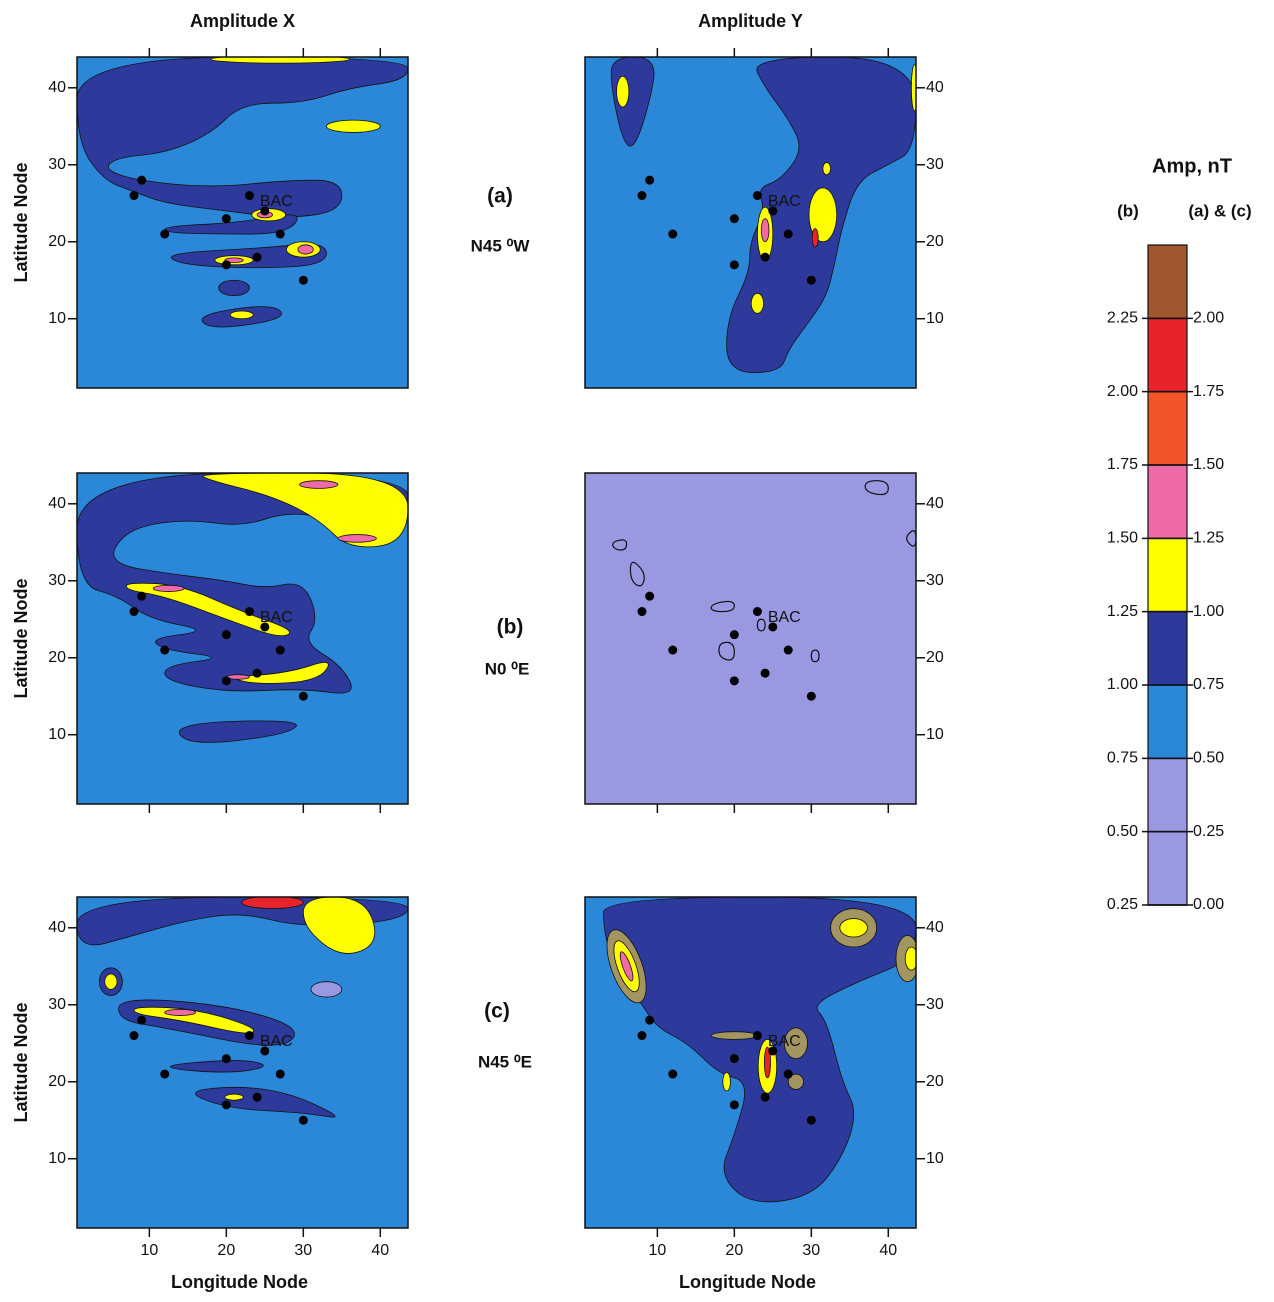  Describe the element at coordinates (497, 1011) in the screenshot. I see `row-label: (c)` at that location.